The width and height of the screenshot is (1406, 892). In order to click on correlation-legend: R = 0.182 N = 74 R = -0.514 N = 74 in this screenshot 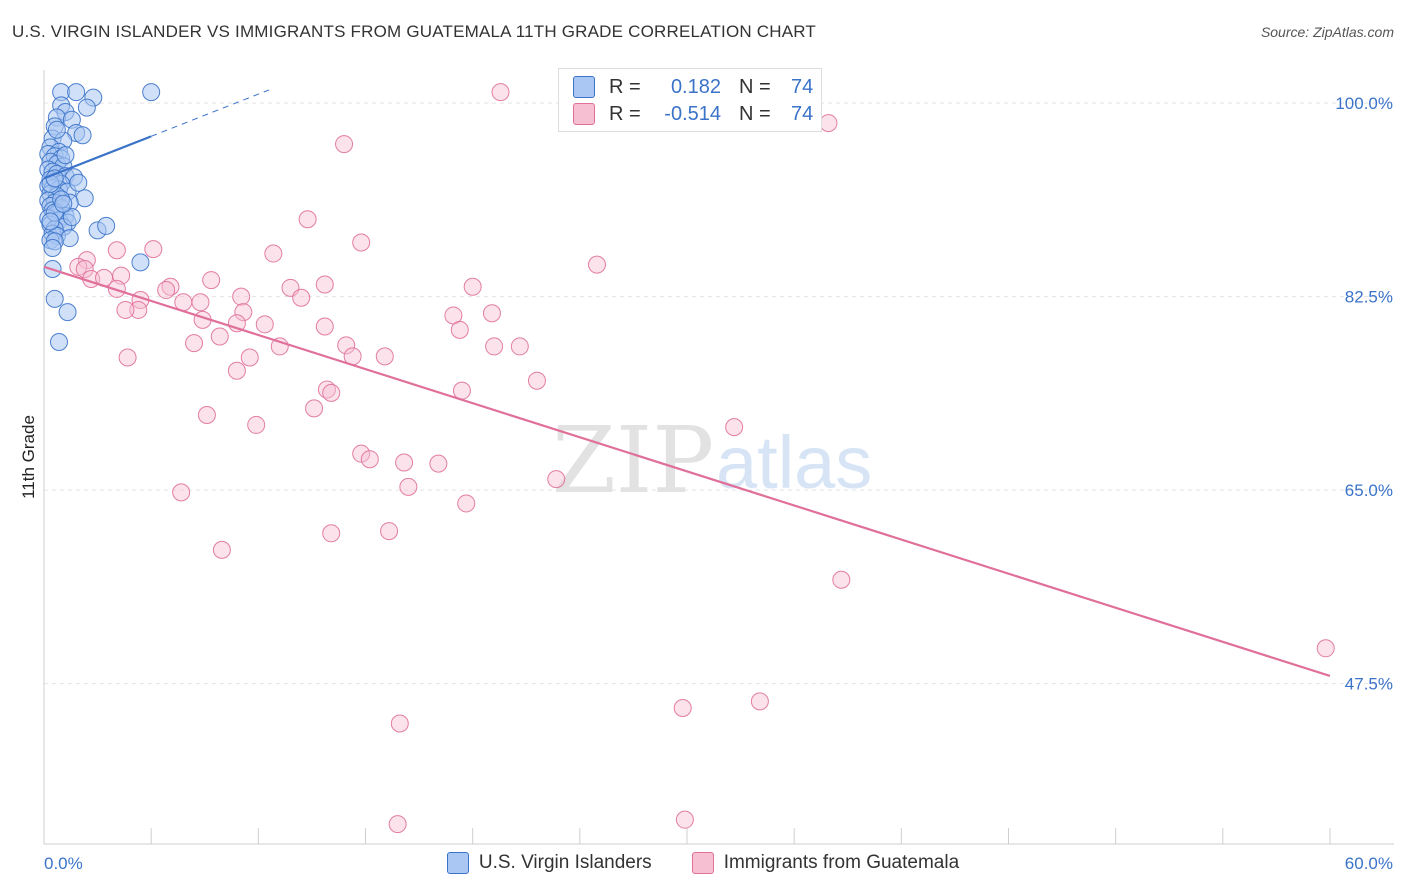, I will do `click(690, 100)`.